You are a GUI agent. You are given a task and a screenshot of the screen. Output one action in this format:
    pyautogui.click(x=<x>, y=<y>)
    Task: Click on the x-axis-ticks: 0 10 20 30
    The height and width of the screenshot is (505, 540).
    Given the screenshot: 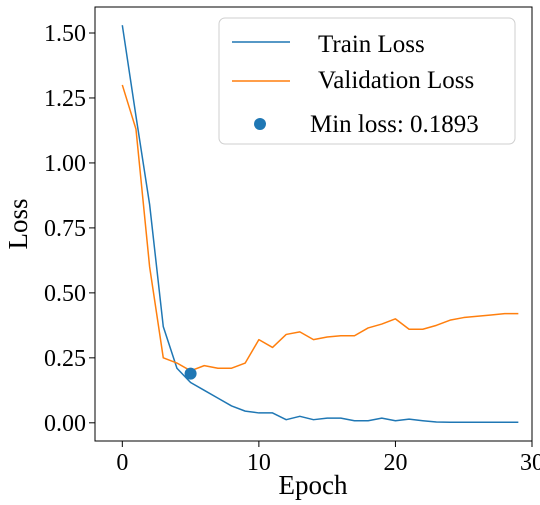 What is the action you would take?
    pyautogui.click(x=328, y=458)
    